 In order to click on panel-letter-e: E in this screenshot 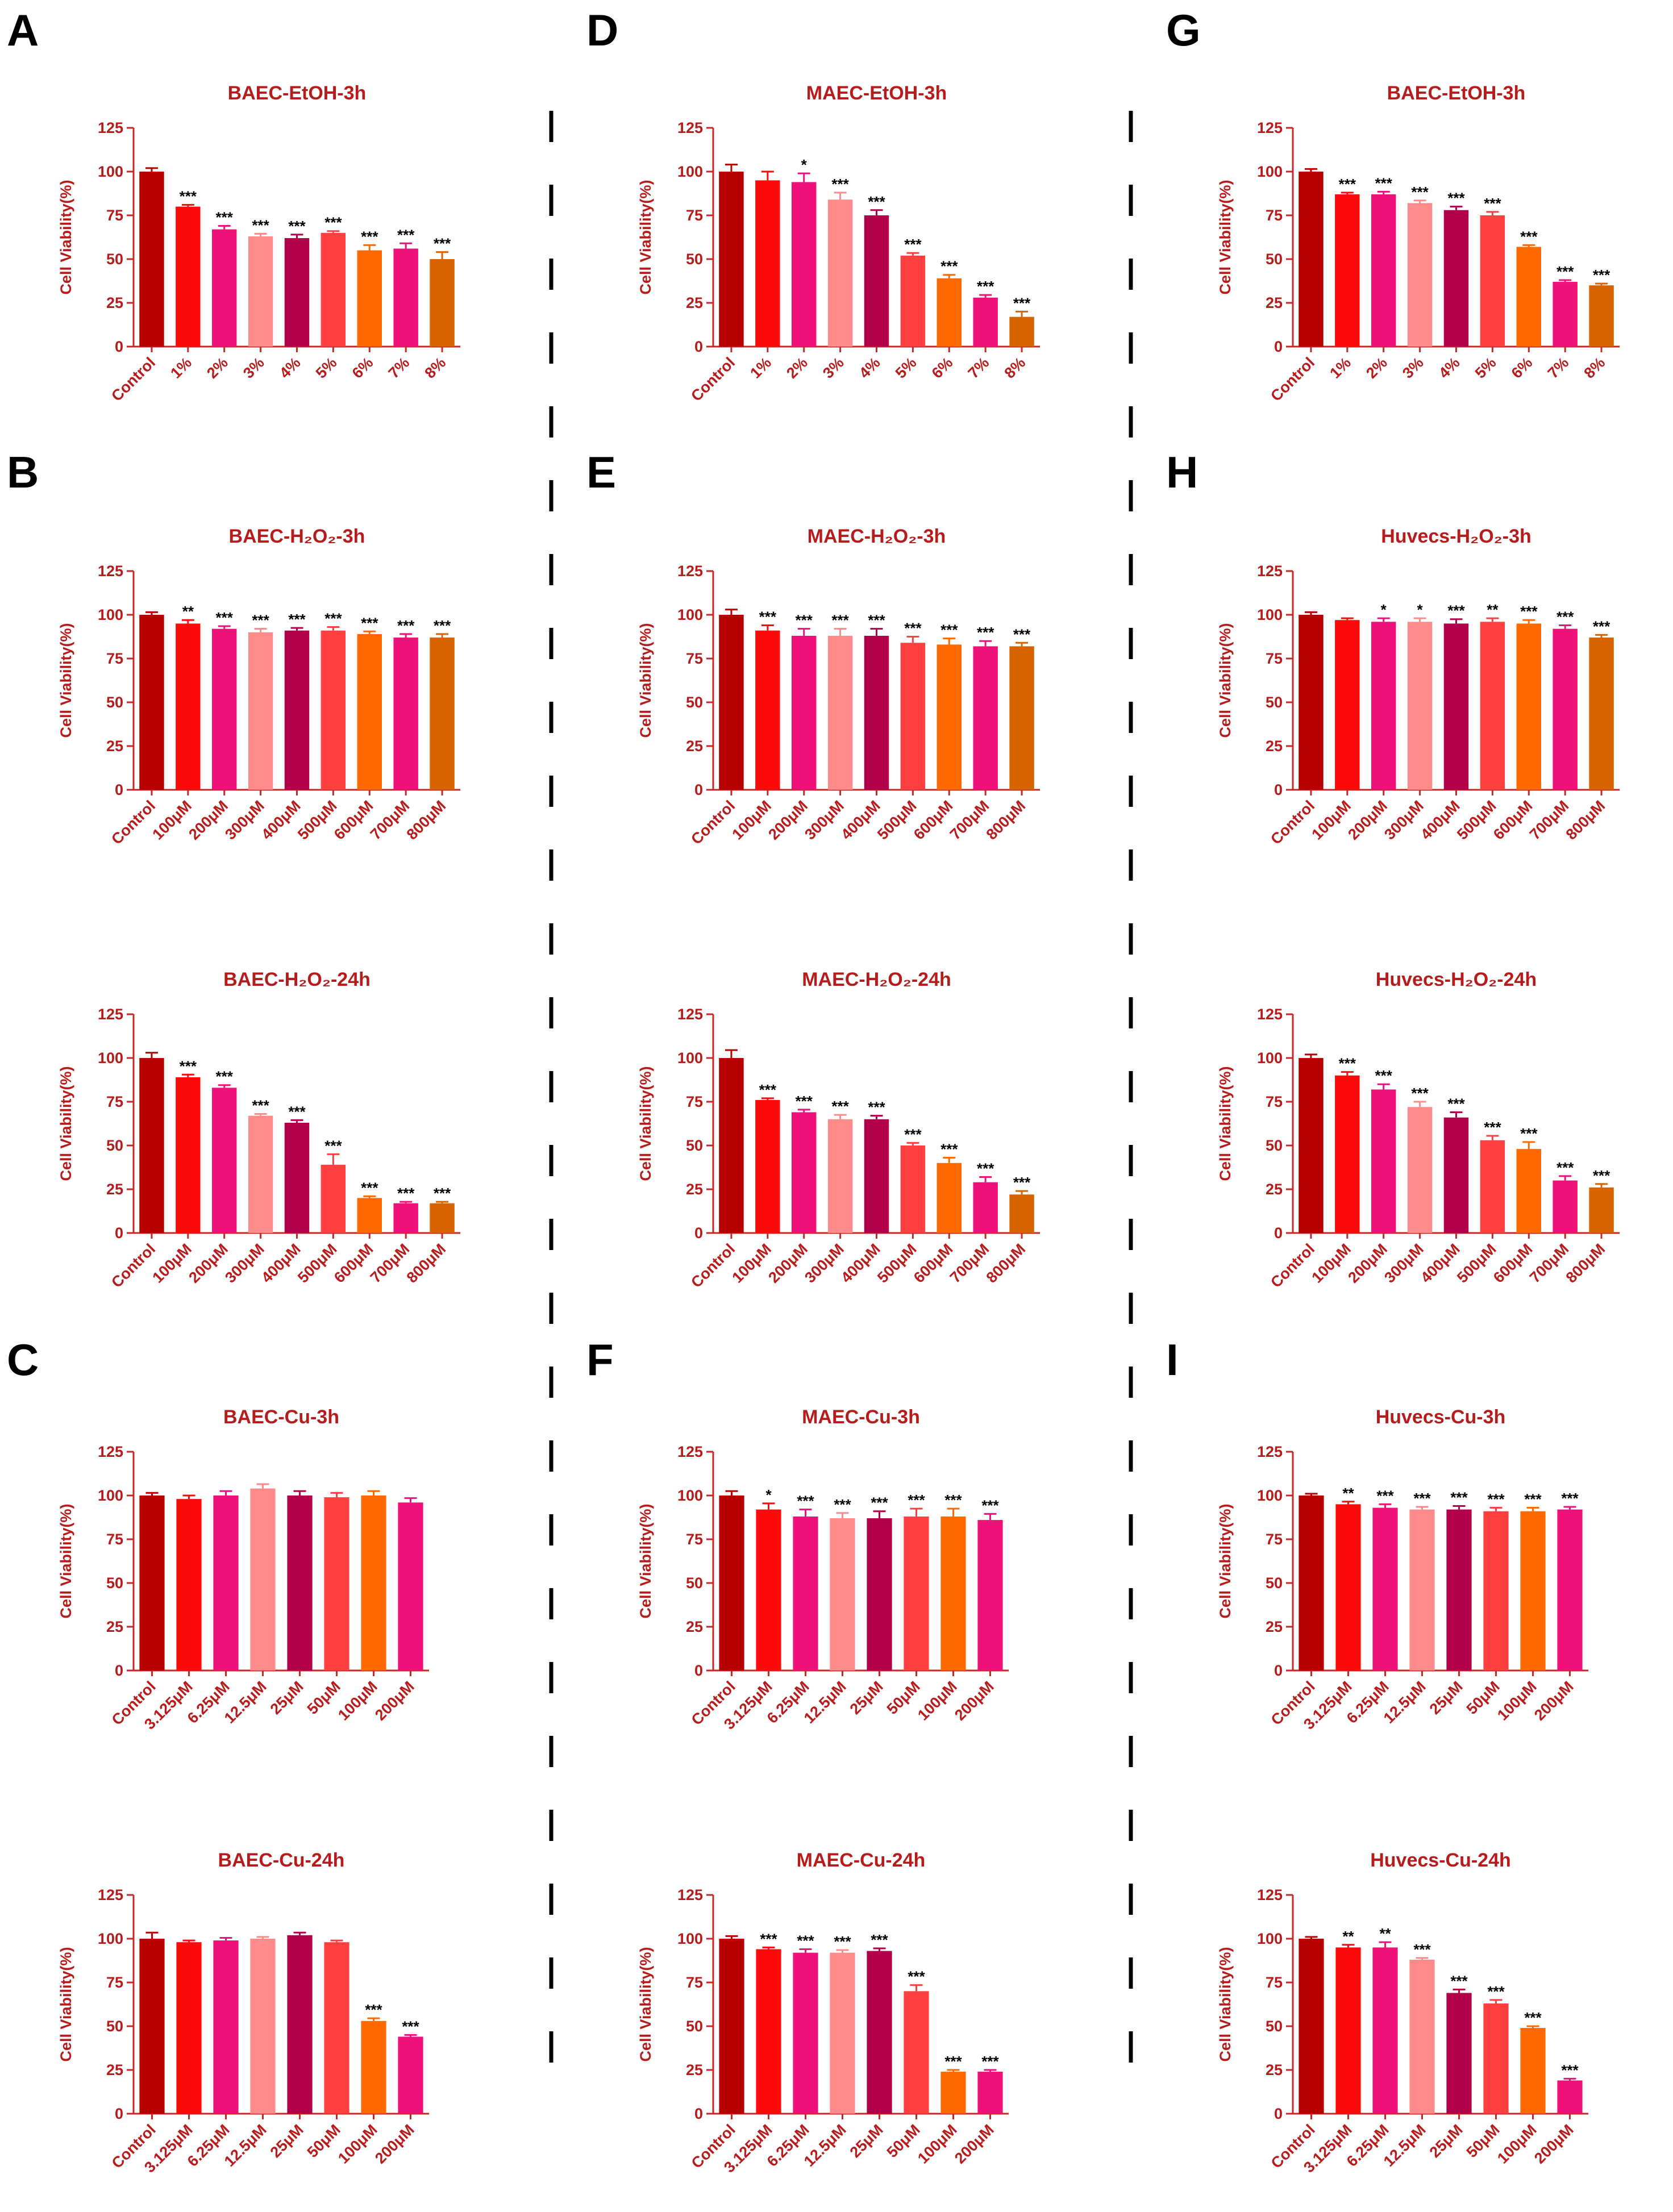, I will do `click(601, 472)`.